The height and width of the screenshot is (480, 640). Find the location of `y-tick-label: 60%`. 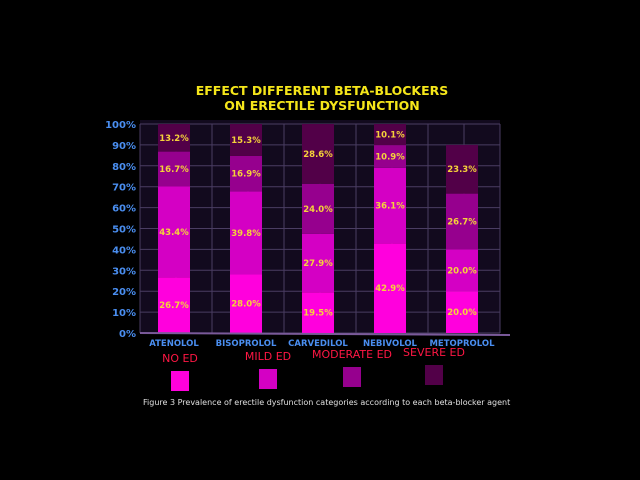

y-tick-label: 60% is located at coordinates (124, 209).